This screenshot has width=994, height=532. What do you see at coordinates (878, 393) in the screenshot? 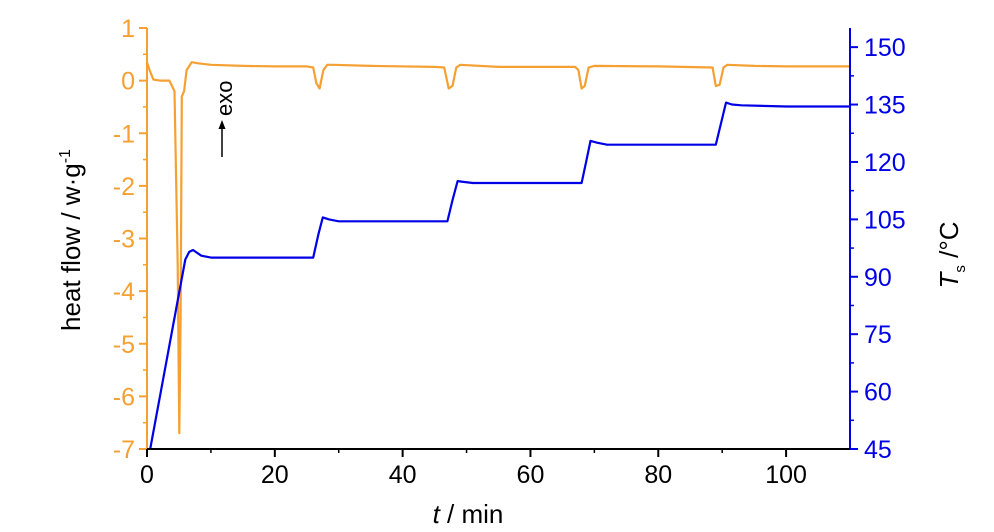
I see `y-right-tick-label: 60` at bounding box center [878, 393].